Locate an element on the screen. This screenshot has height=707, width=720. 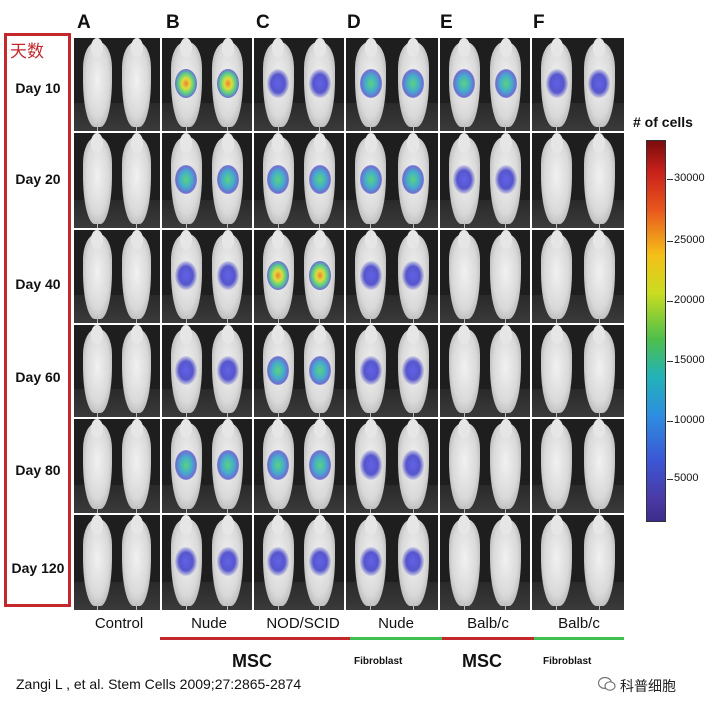
fibroblast-label-2: Fibroblast is located at coordinates (567, 661).